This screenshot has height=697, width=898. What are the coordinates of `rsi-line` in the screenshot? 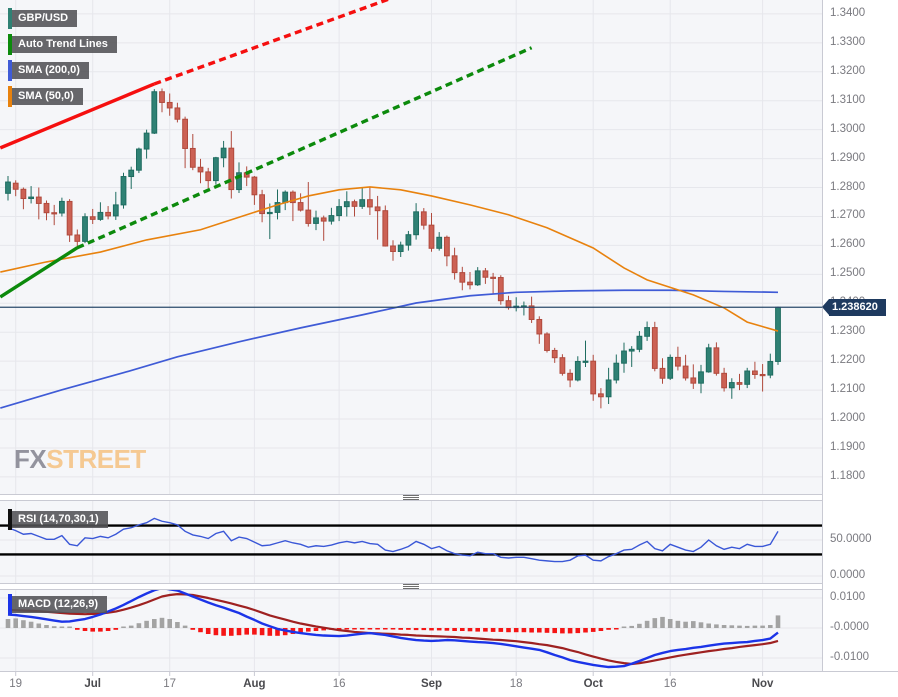 It's located at (393, 540).